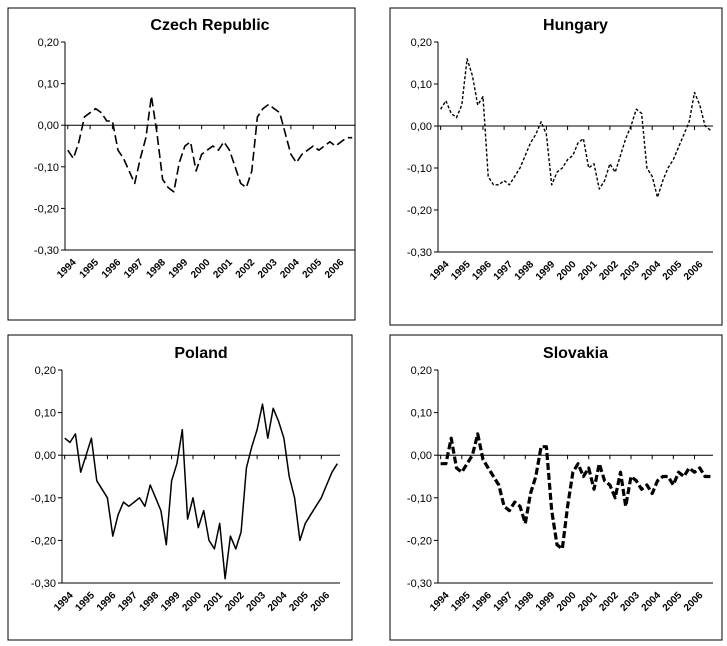  Describe the element at coordinates (209, 25) in the screenshot. I see `chart-title: Czech Republic` at that location.